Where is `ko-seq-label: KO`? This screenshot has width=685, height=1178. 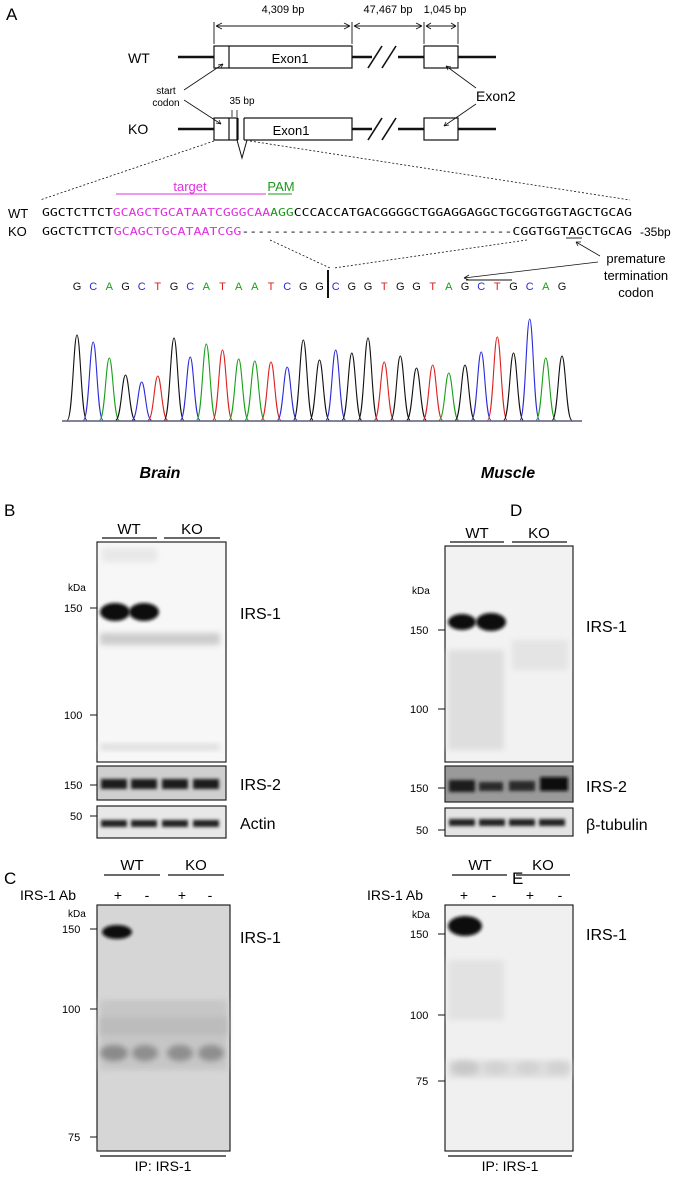
ko-seq-label: KO is located at coordinates (17, 231).